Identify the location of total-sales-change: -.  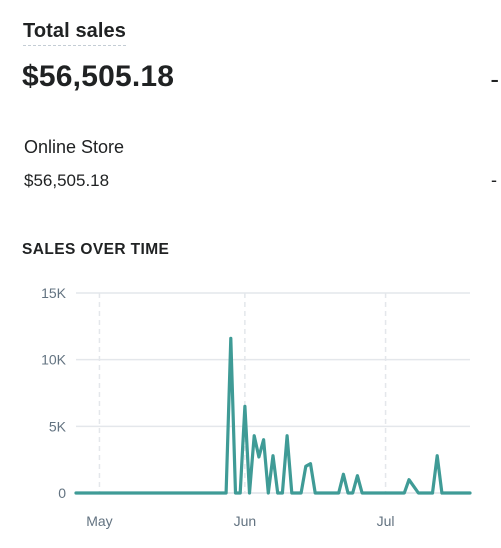
(494, 79).